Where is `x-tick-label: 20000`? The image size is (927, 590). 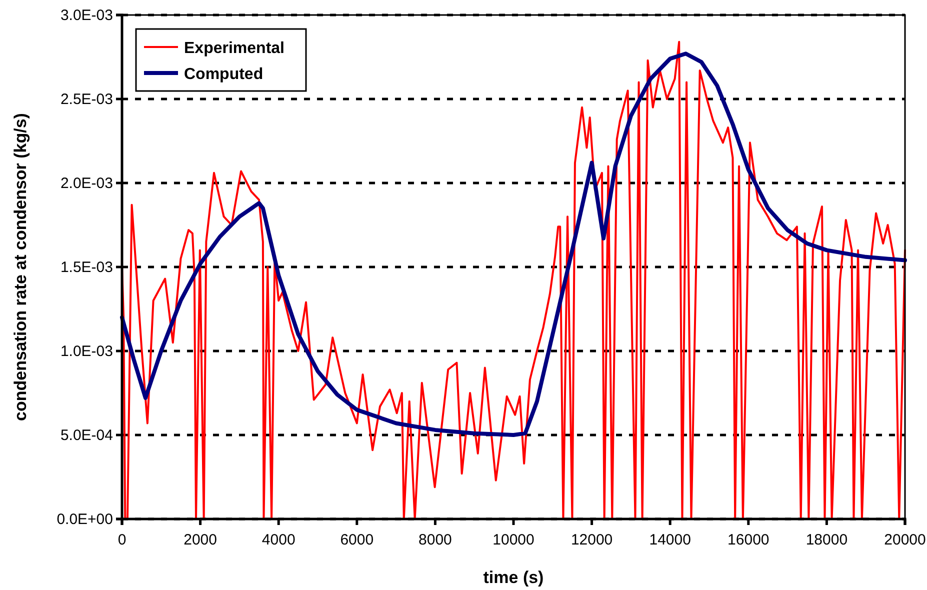 x-tick-label: 20000 is located at coordinates (905, 540).